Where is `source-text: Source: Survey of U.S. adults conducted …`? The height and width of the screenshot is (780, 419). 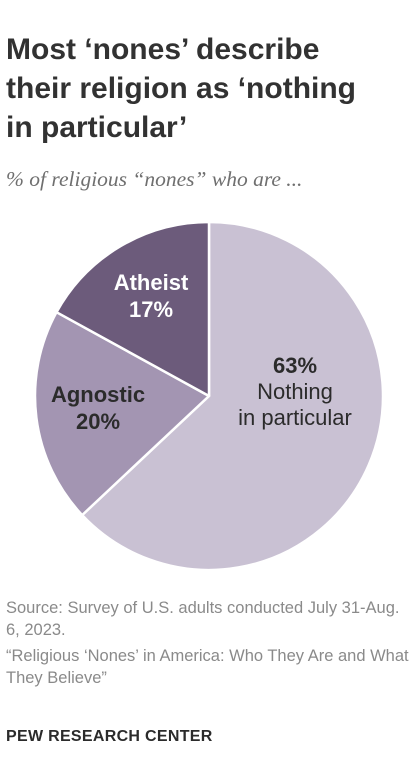
source-text: Source: Survey of U.S. adults conducted … is located at coordinates (203, 619).